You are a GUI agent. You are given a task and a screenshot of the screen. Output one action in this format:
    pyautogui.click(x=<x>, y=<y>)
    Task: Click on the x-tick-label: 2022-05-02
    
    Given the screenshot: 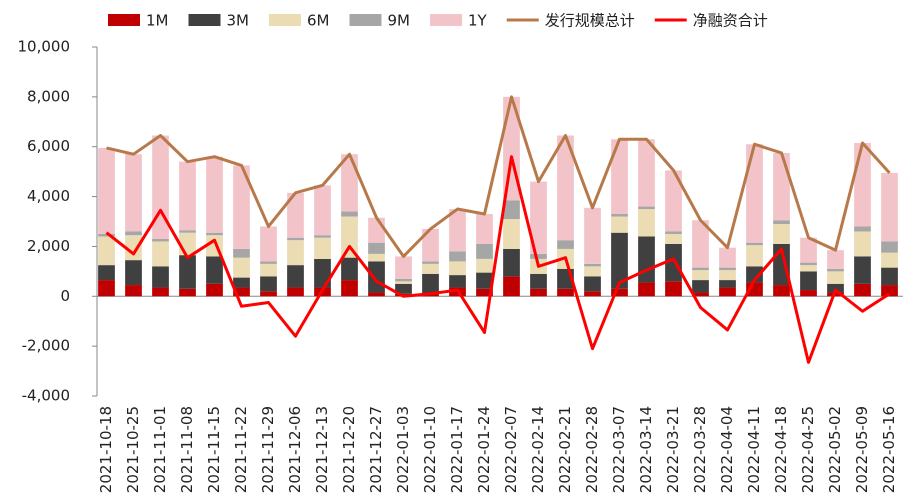 What is the action you would take?
    pyautogui.click(x=835, y=449)
    